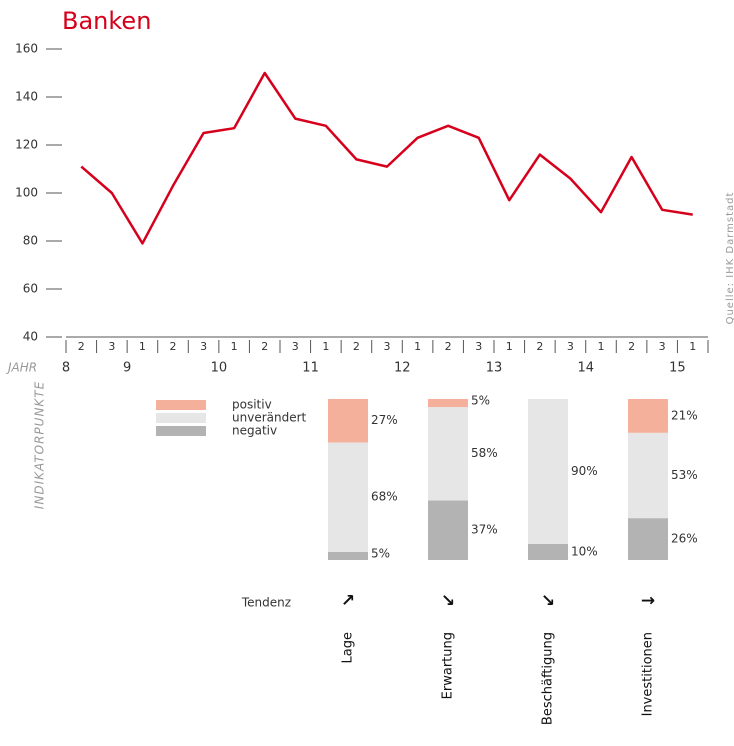 This screenshot has height=746, width=734. Describe the element at coordinates (448, 665) in the screenshot. I see `category-label: Erwartung` at that location.